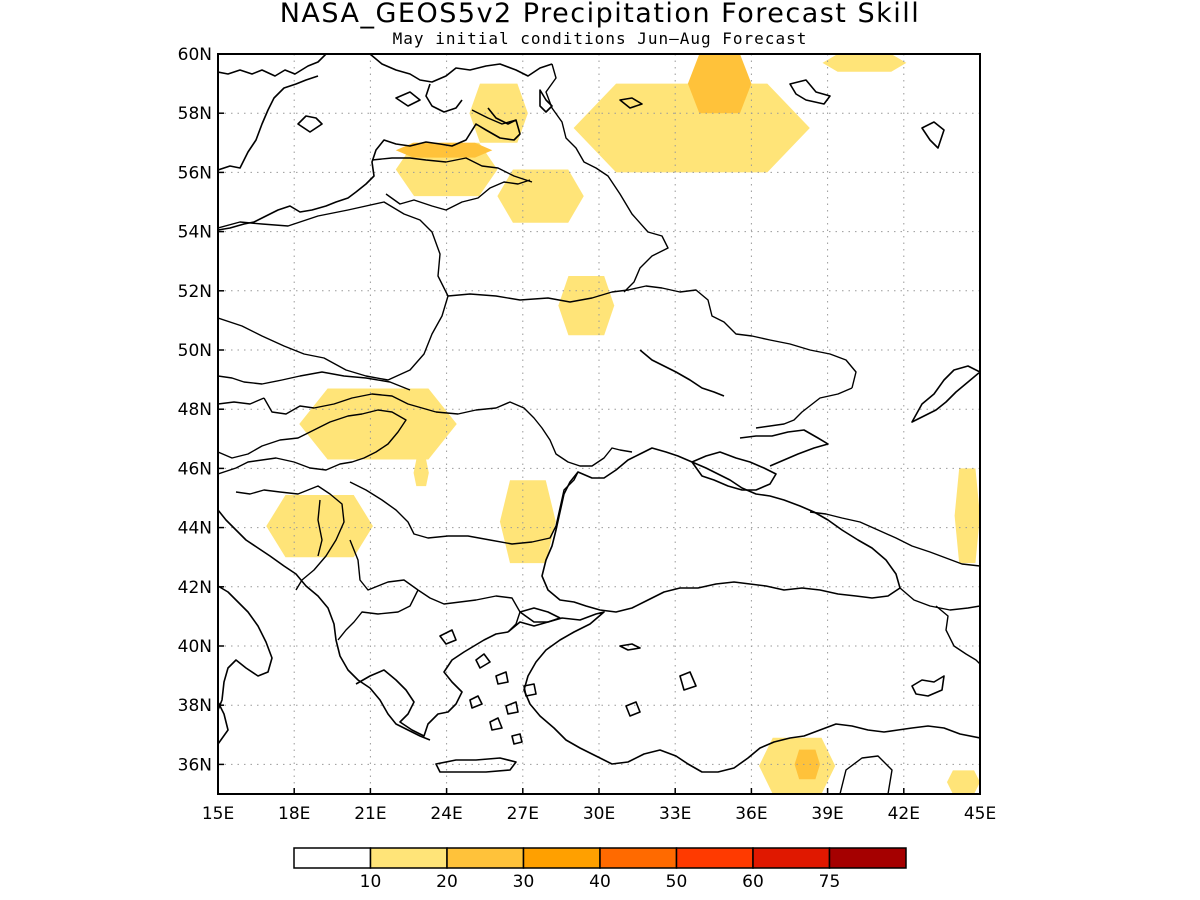 This screenshot has height=900, width=1200. What do you see at coordinates (534, 434) in the screenshot?
I see `border-moldova` at bounding box center [534, 434].